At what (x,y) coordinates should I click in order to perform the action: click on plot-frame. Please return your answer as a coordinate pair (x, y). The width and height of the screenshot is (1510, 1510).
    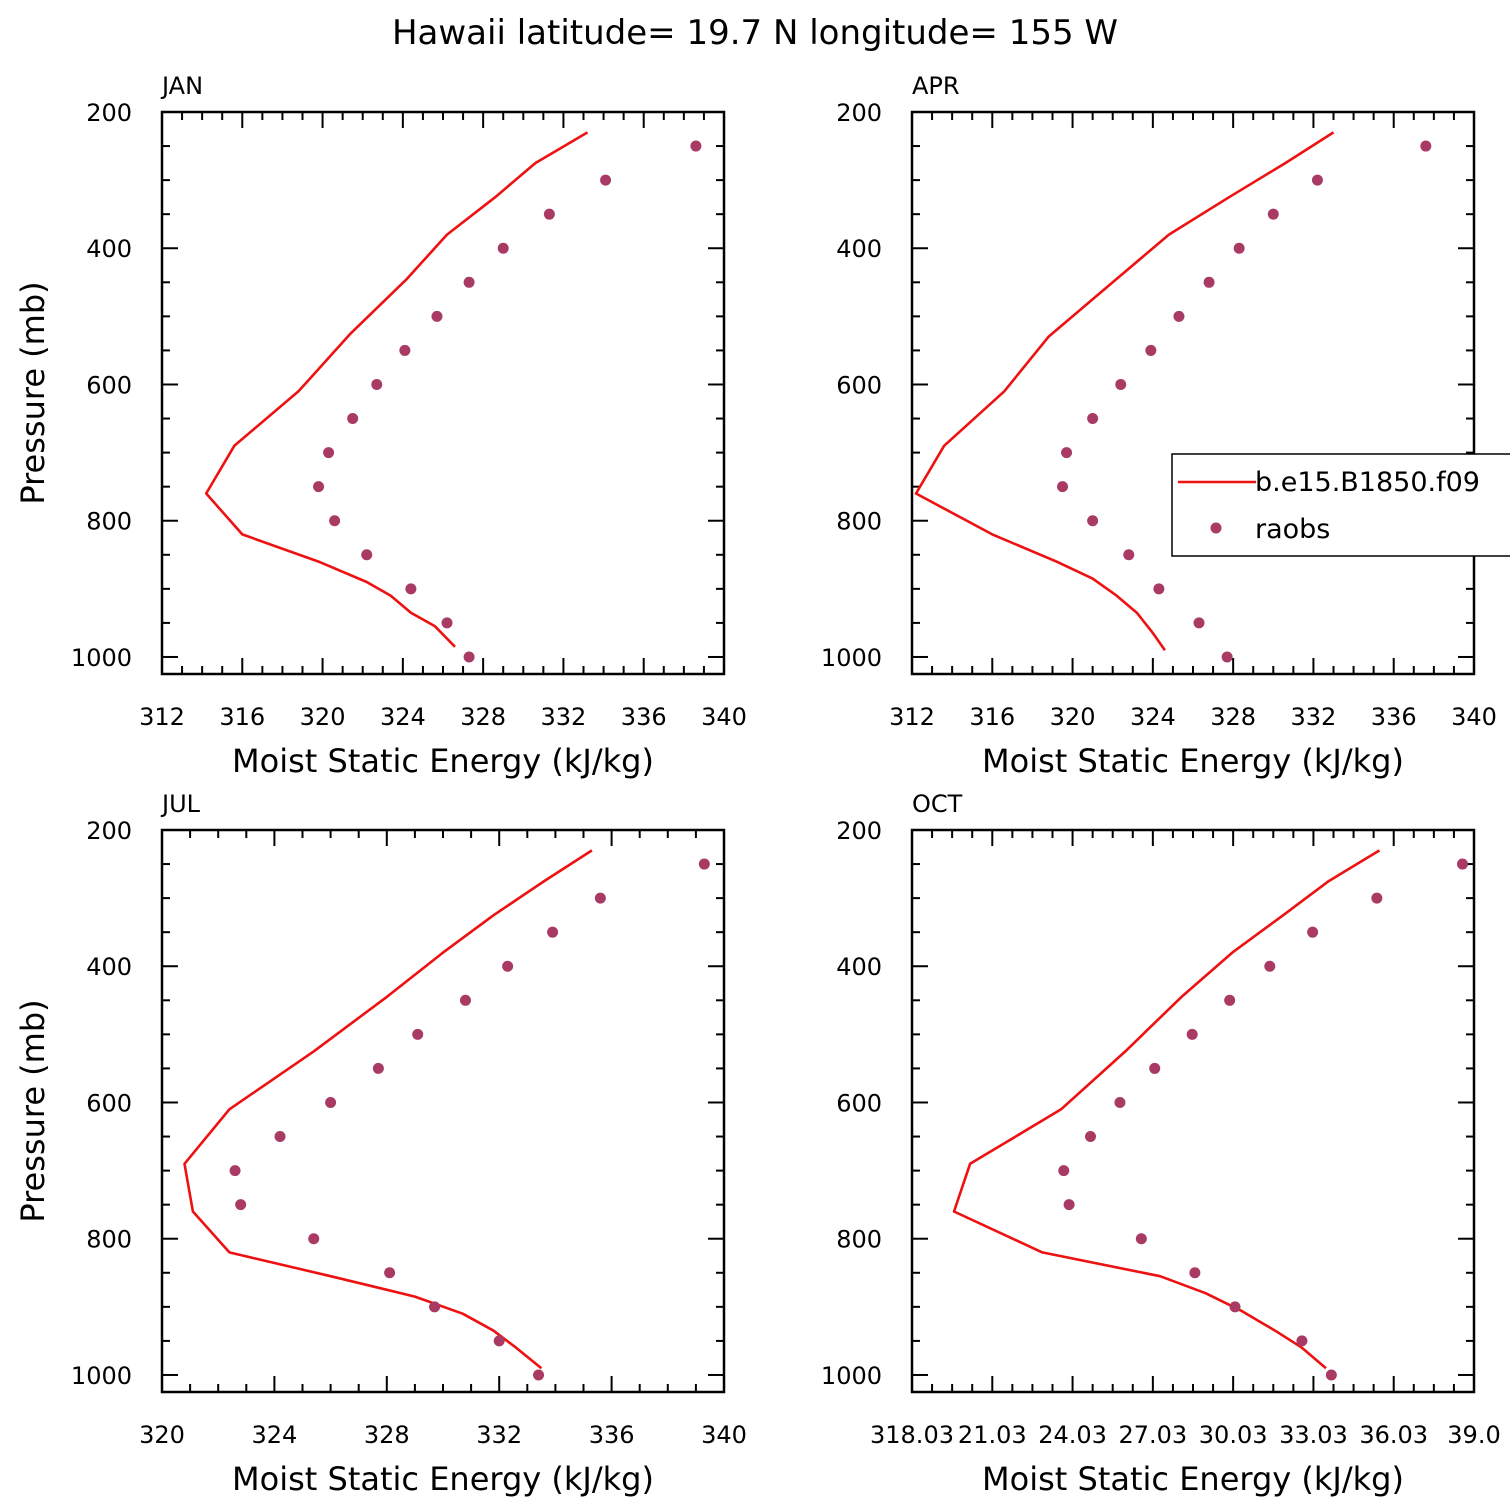
    Looking at the image, I should click on (1193, 393).